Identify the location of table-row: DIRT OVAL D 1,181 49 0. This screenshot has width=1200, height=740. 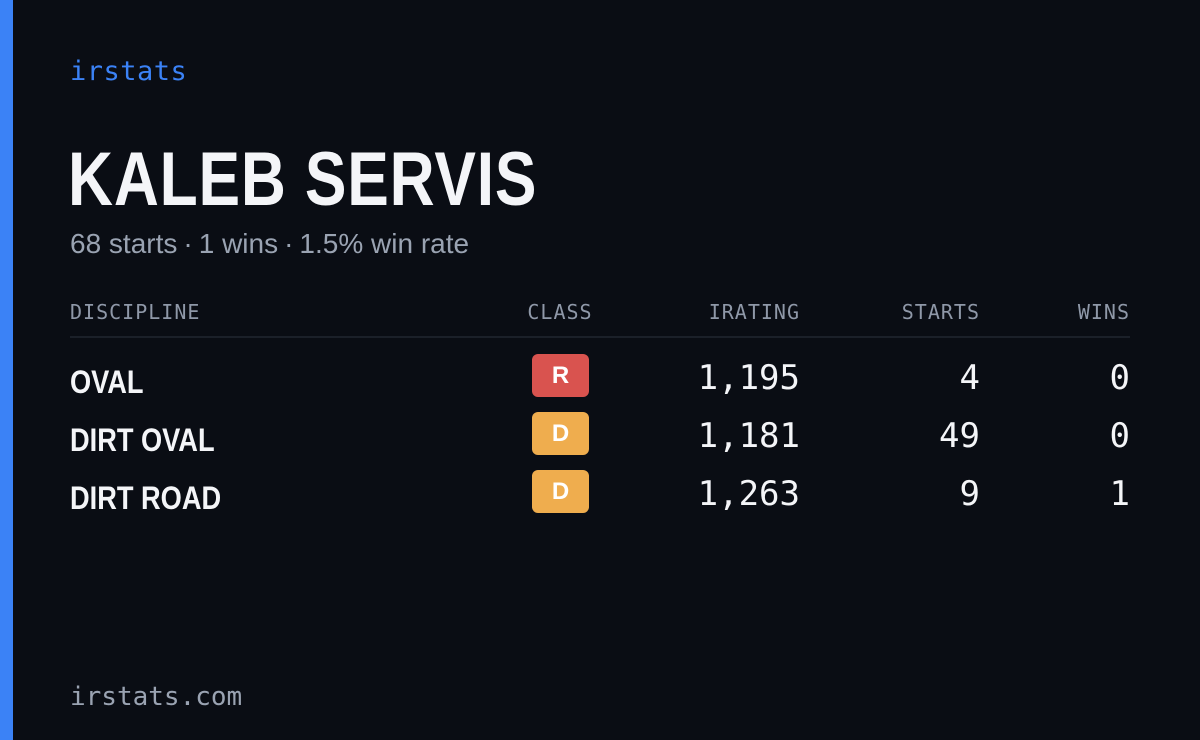
(600, 441).